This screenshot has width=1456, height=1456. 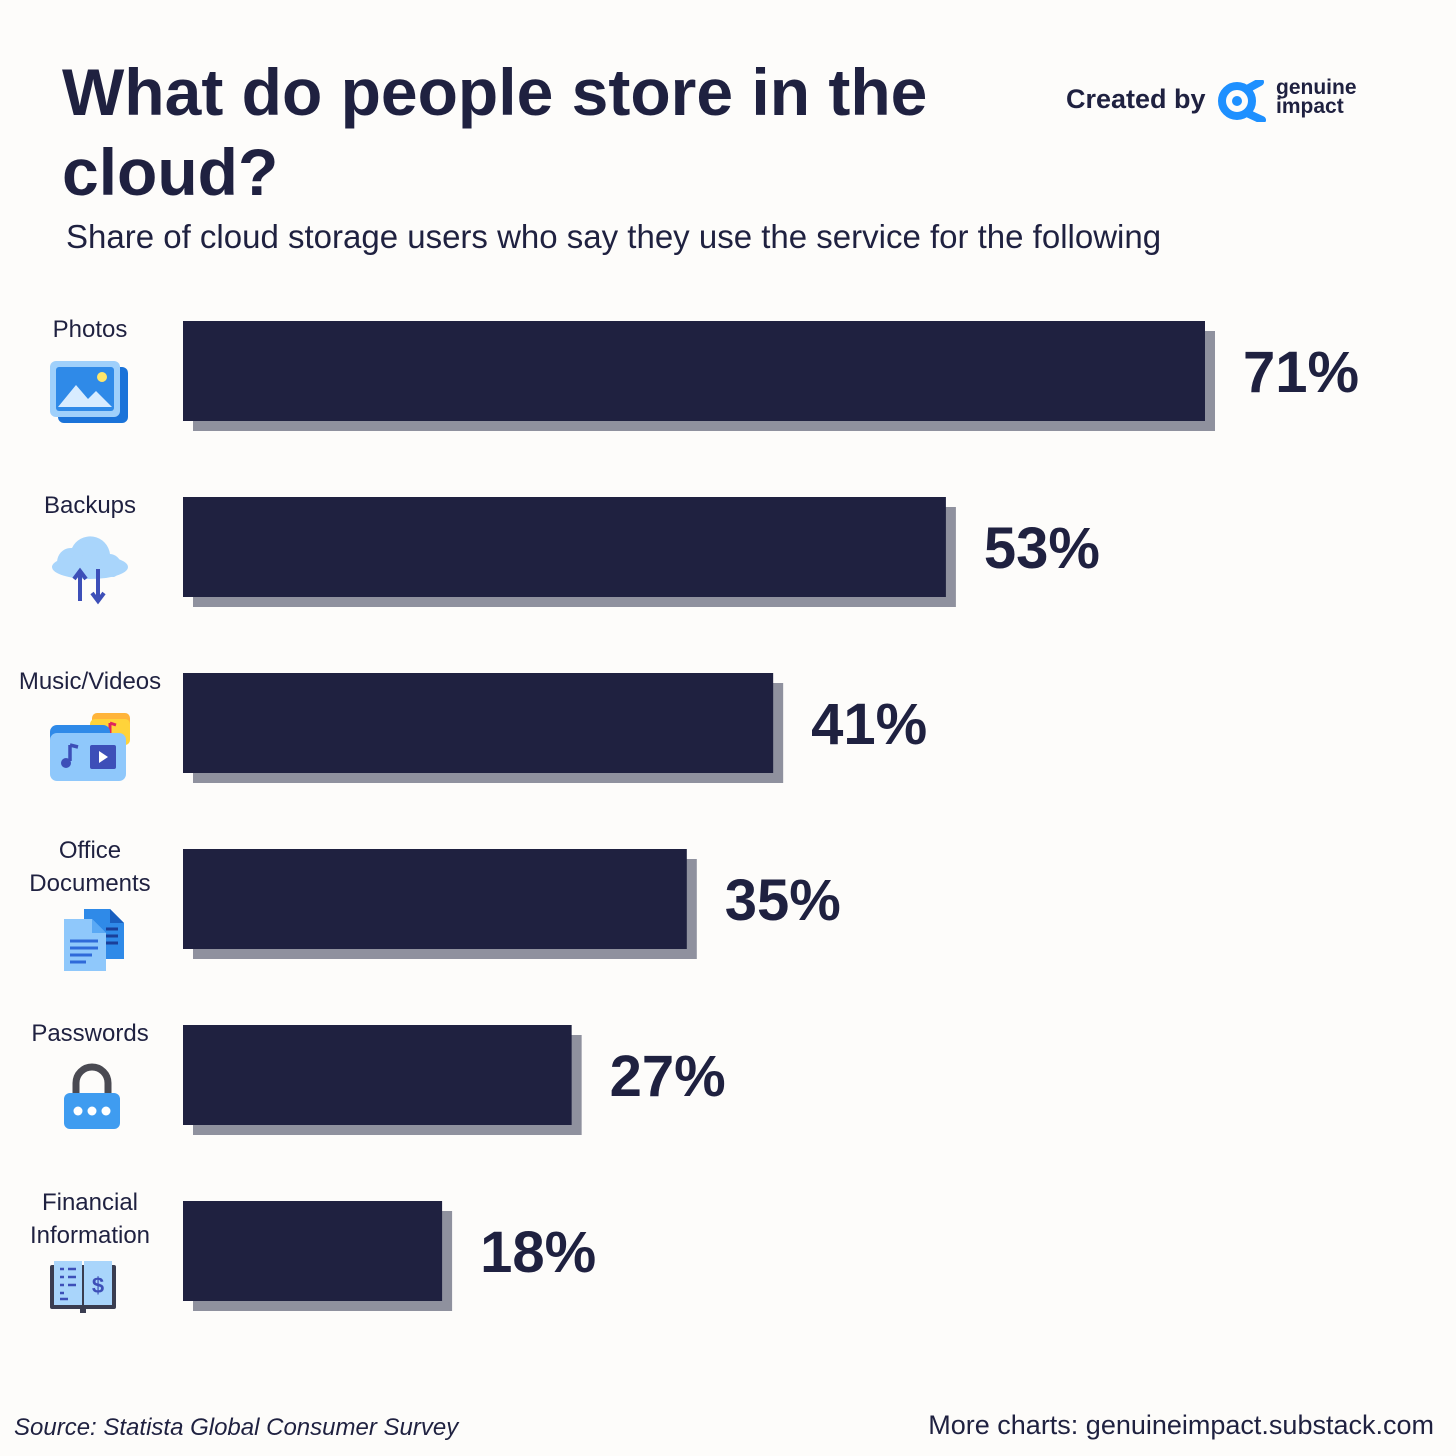 What do you see at coordinates (538, 1252) in the screenshot?
I see `value-label: 18%` at bounding box center [538, 1252].